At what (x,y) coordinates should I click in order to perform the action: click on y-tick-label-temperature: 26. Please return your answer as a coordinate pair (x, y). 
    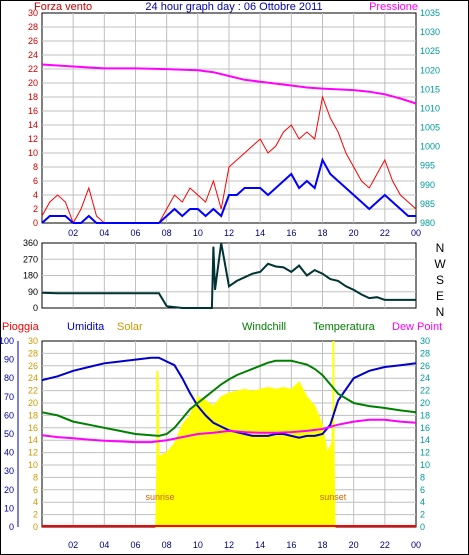
    Looking at the image, I should click on (425, 366).